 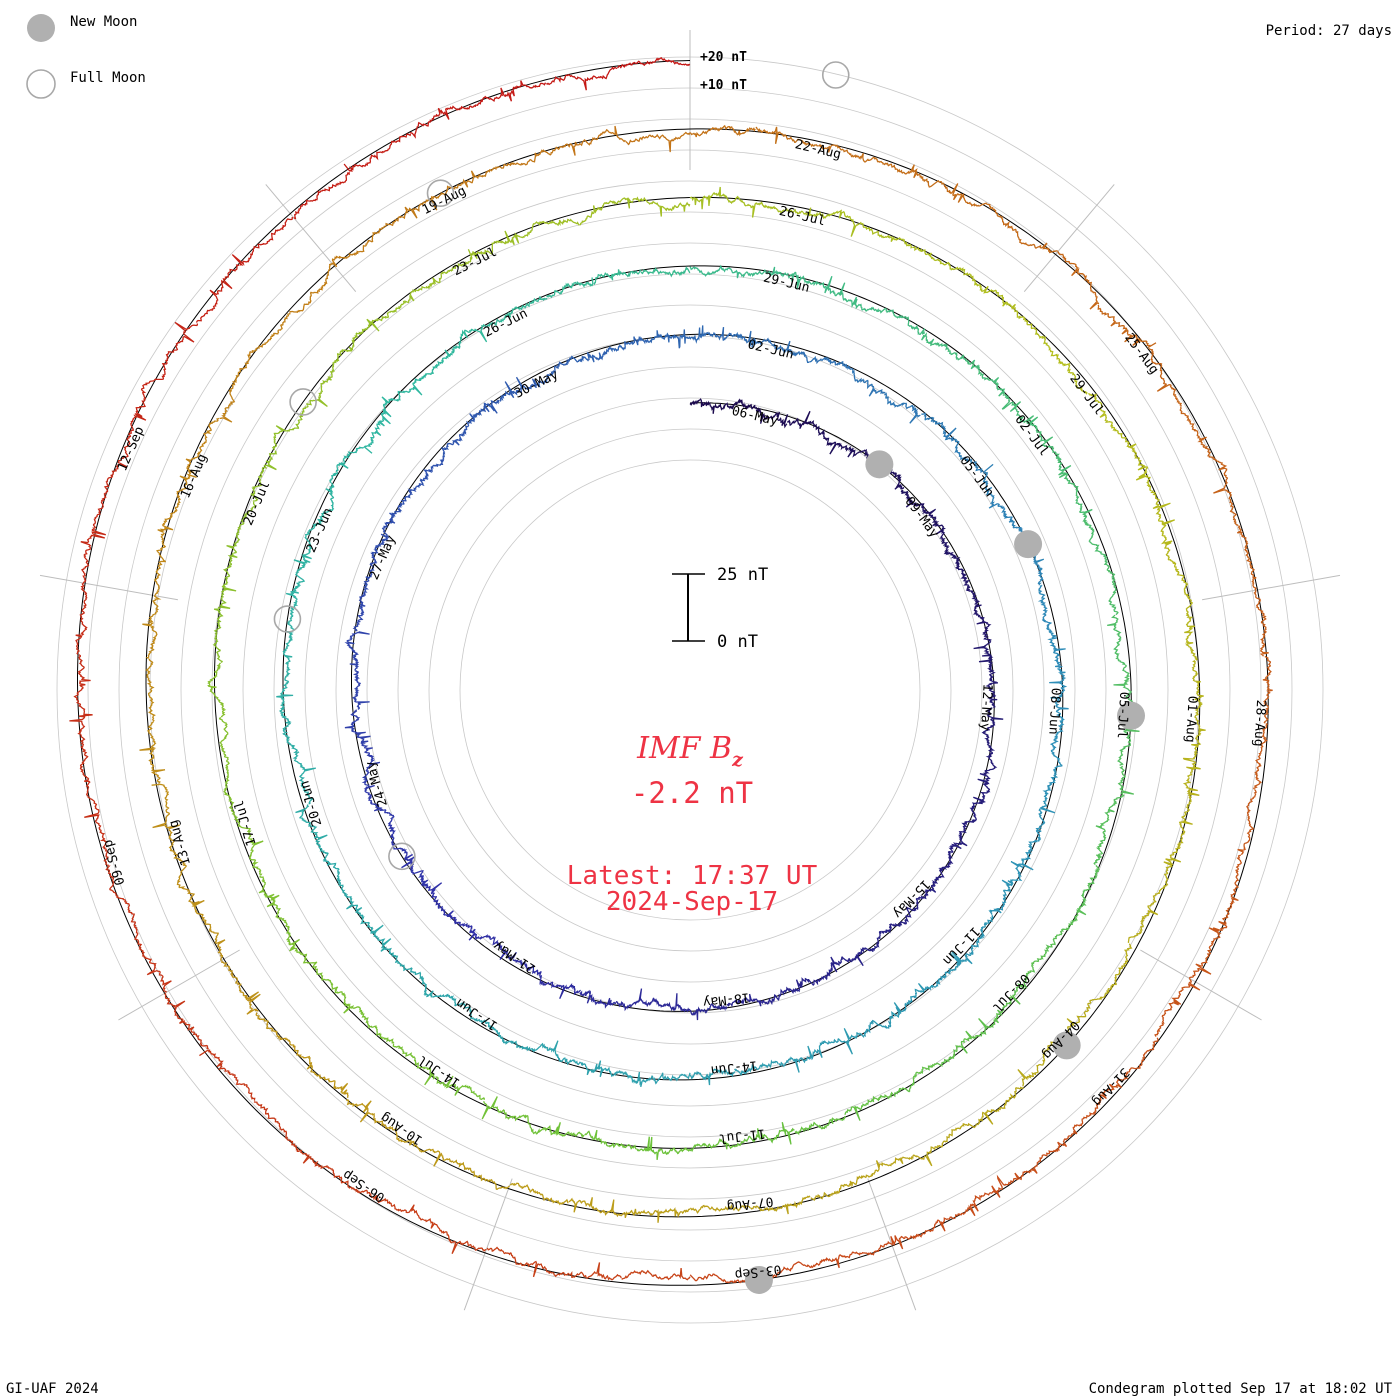 What do you see at coordinates (52, 1389) in the screenshot?
I see `credit-label: GI-UAF 2024` at bounding box center [52, 1389].